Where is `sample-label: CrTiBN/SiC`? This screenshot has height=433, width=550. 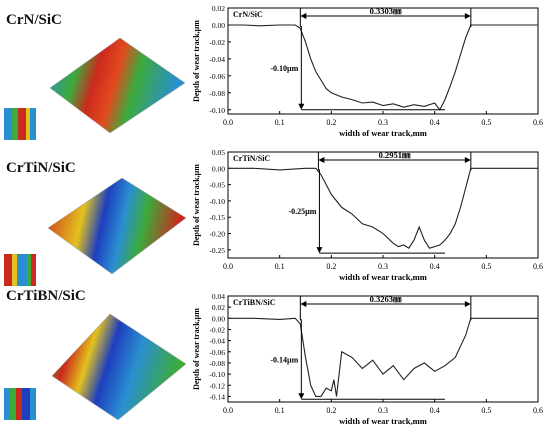 sample-label: CrTiBN/SiC is located at coordinates (46, 296).